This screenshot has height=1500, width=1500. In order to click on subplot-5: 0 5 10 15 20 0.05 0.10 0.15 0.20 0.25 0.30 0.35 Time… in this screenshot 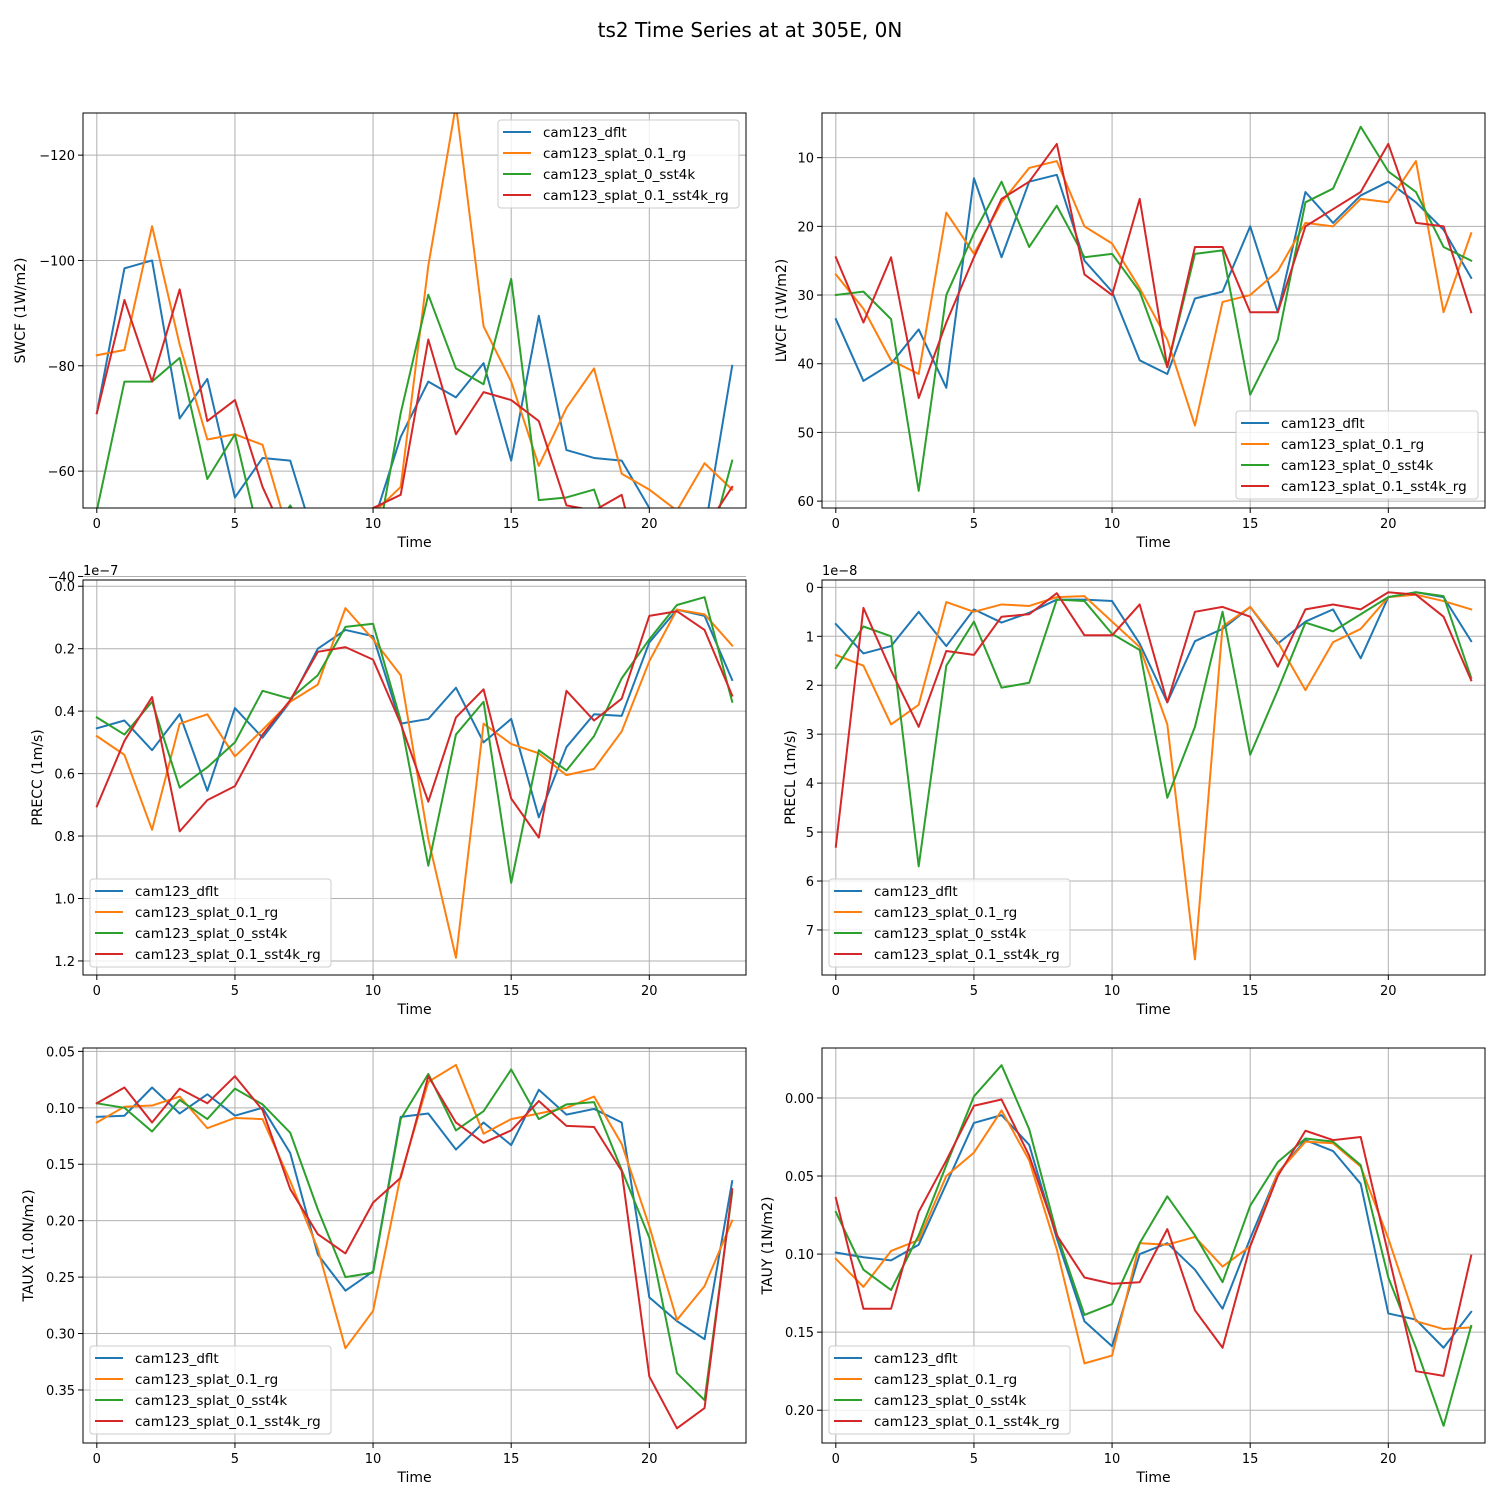, I will do `click(384, 1265)`.